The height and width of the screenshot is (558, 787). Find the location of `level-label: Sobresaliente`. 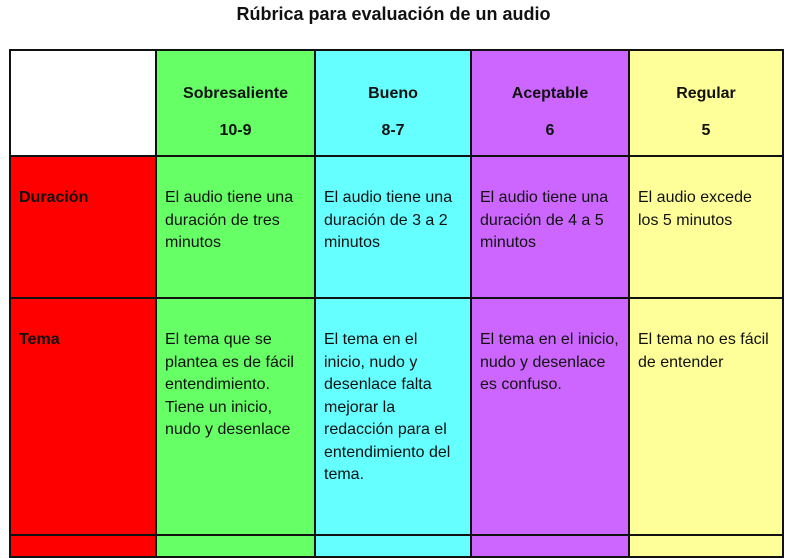

level-label: Sobresaliente is located at coordinates (235, 93).